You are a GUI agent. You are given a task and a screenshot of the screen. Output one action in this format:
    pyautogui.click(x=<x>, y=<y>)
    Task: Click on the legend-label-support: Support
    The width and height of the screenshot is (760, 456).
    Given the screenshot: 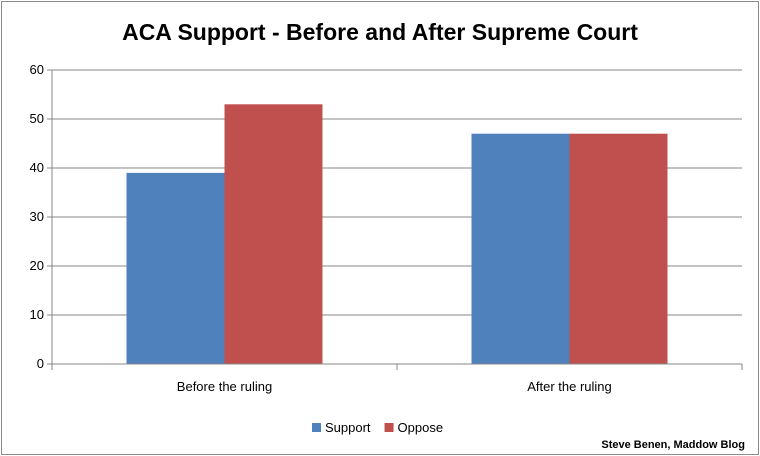 What is the action you would take?
    pyautogui.click(x=348, y=427)
    